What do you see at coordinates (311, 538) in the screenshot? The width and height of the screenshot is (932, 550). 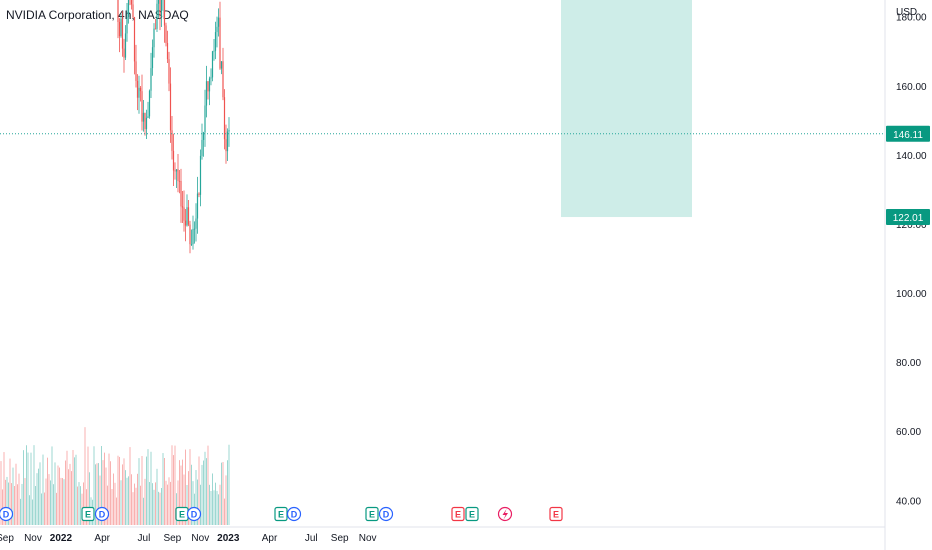 I see `time-tick-label: Jul` at bounding box center [311, 538].